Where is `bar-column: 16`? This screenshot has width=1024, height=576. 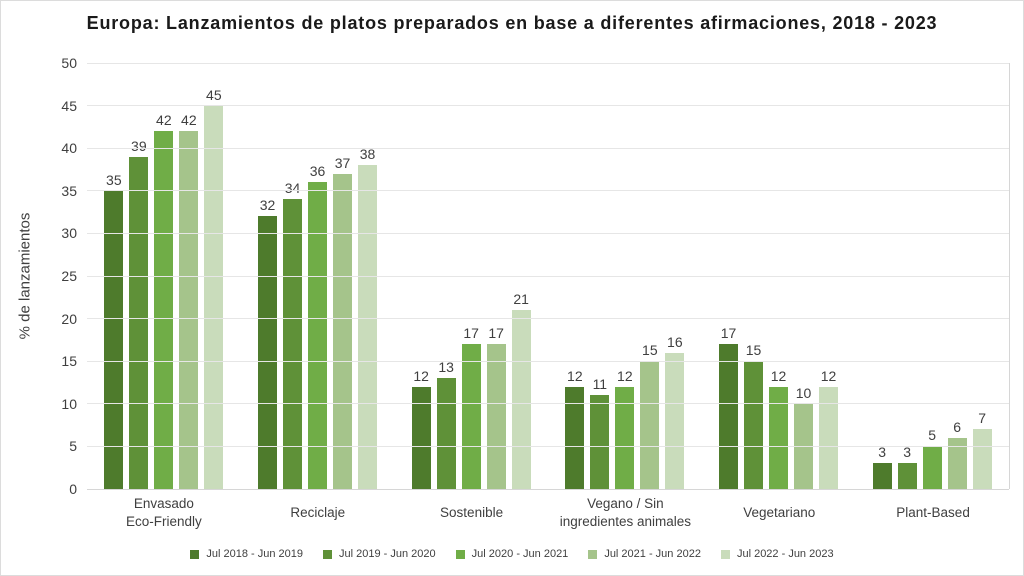 bar-column: 16 is located at coordinates (675, 276).